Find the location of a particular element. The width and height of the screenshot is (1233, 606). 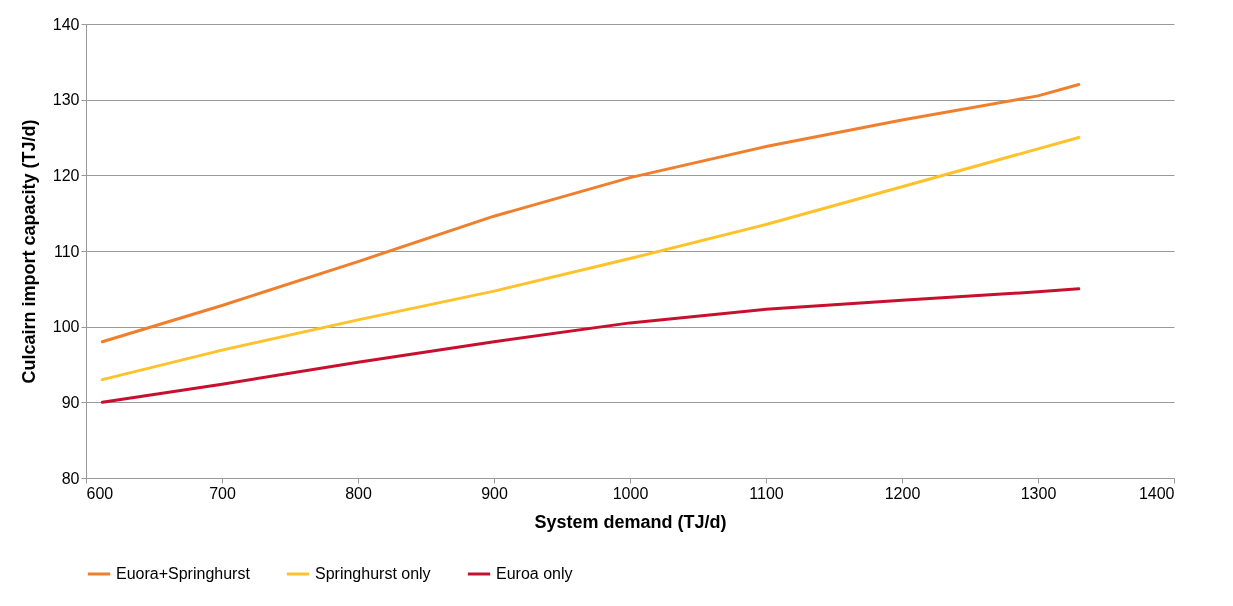

y-tick-label: 100 is located at coordinates (66, 327).